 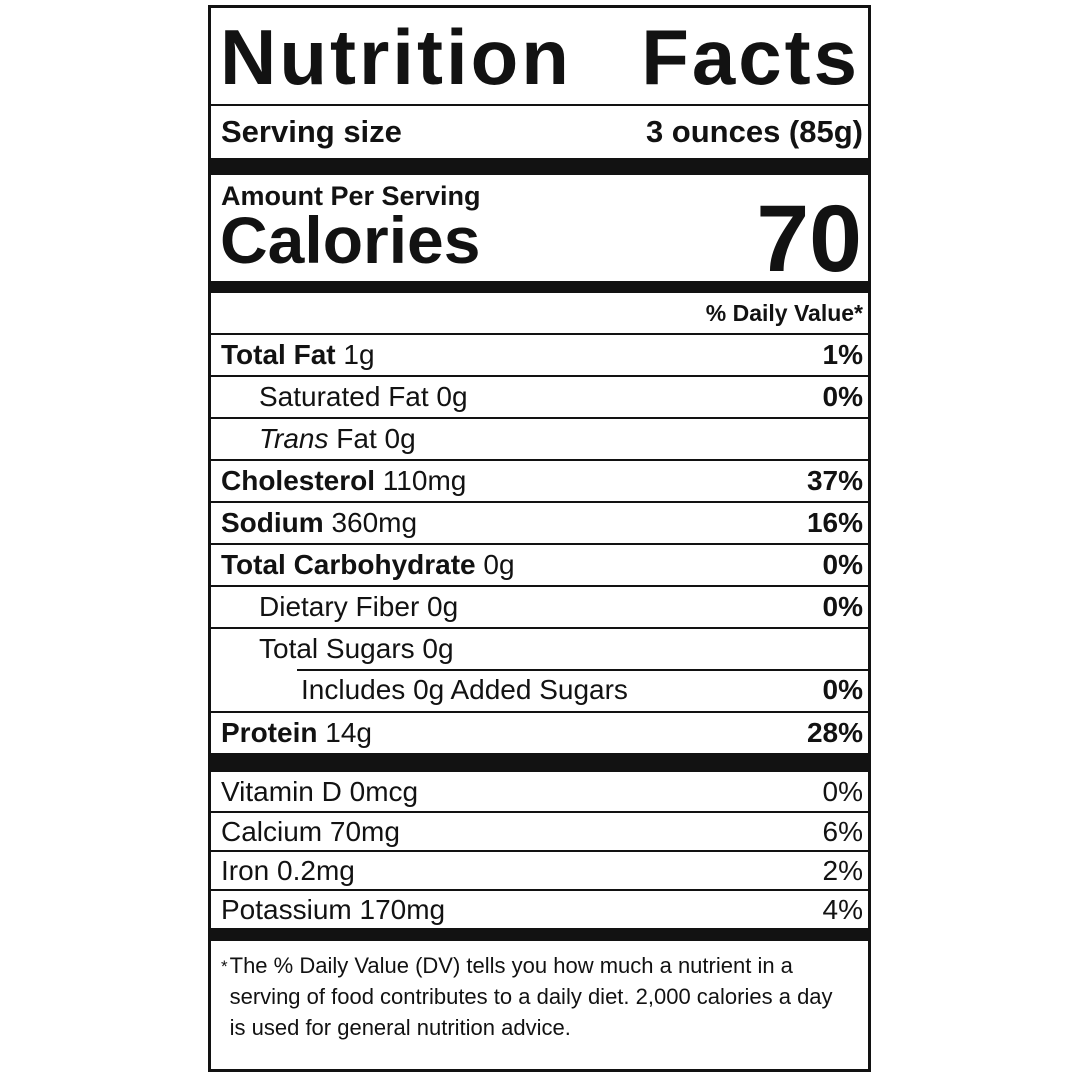 I want to click on nutrient-name: Includes 0g Added Sugars, so click(x=464, y=689).